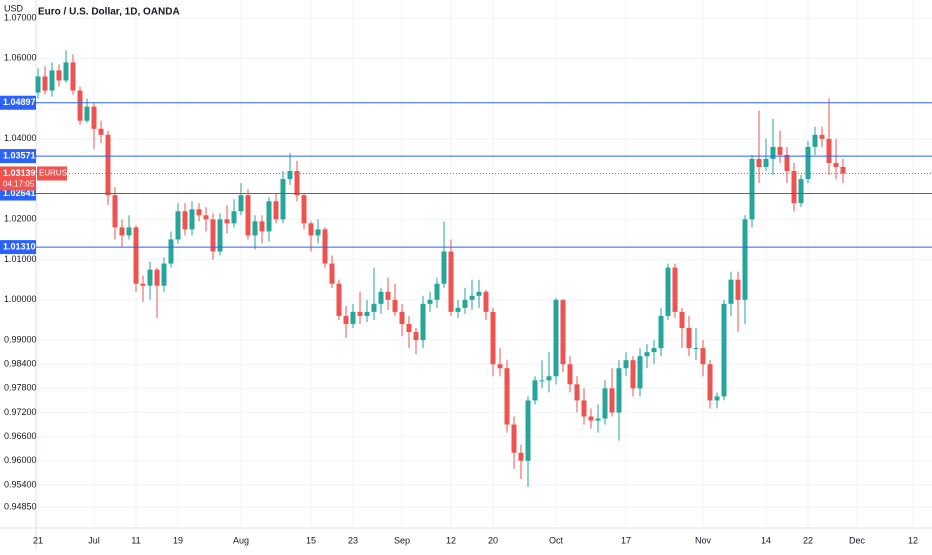 The image size is (932, 555). What do you see at coordinates (178, 540) in the screenshot?
I see `x-tick-label: 19` at bounding box center [178, 540].